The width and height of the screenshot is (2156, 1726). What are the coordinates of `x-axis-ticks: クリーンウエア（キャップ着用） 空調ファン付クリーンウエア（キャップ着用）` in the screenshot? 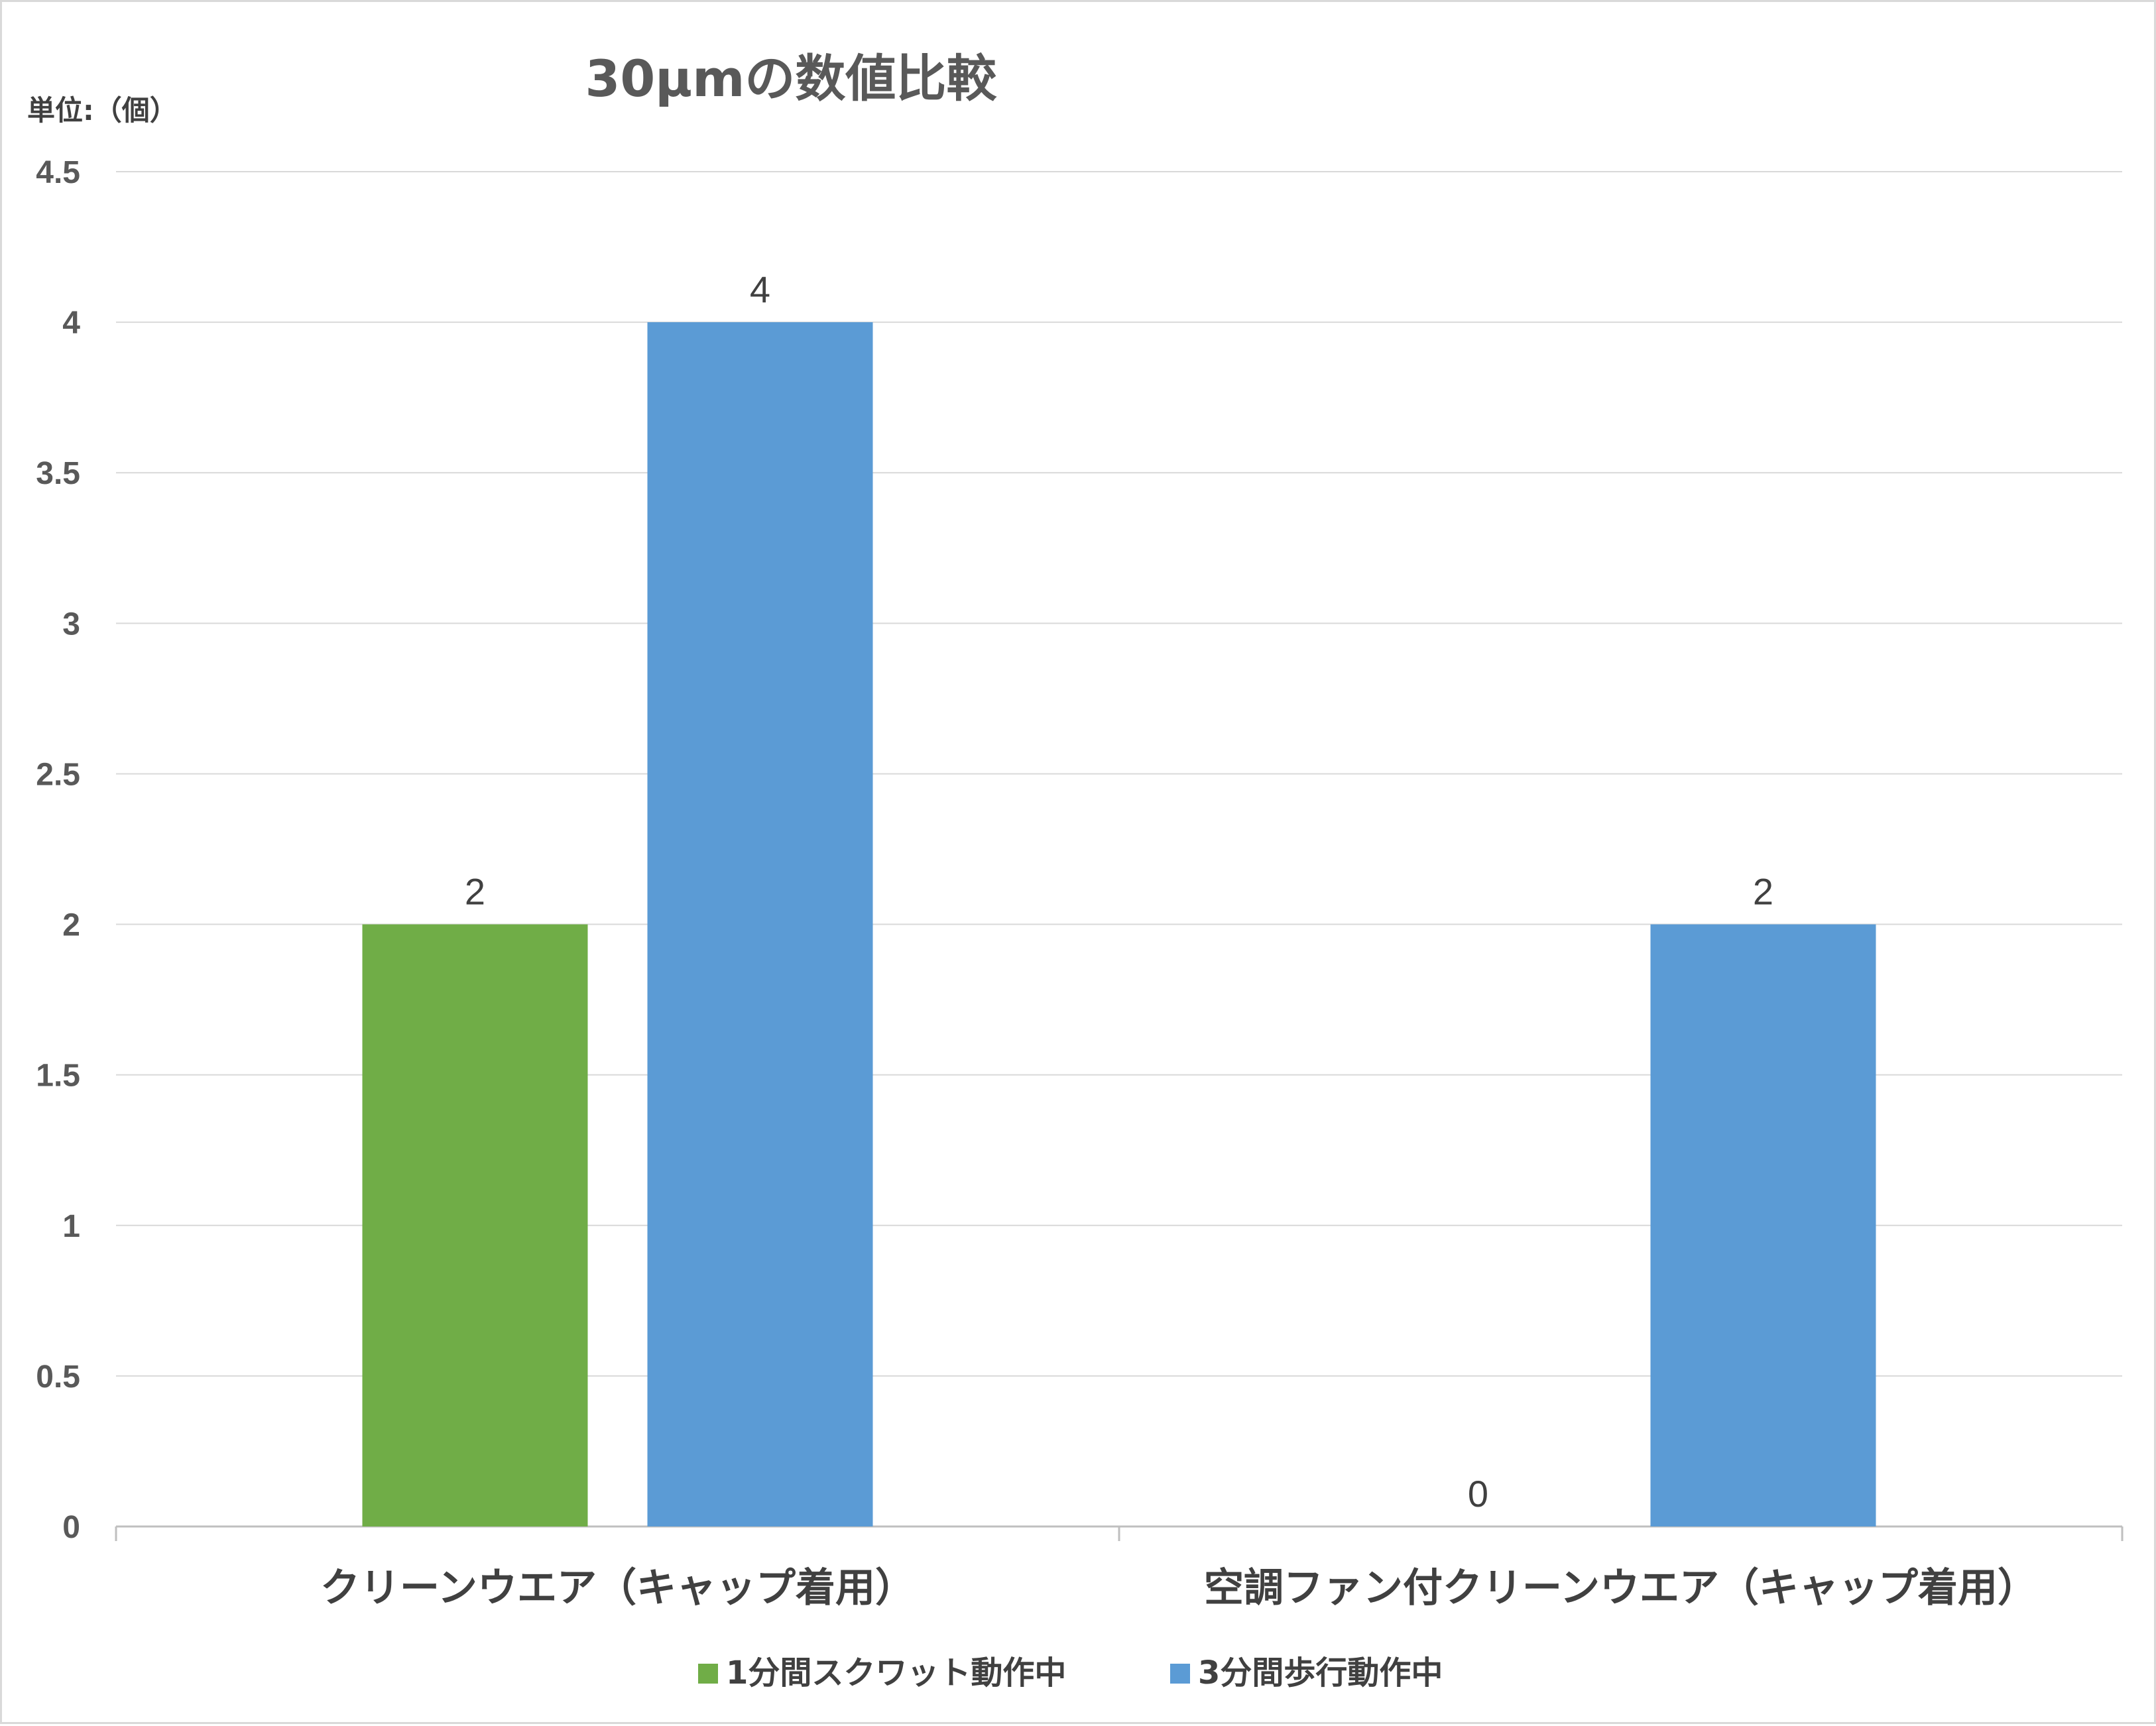 It's located at (1178, 1588).